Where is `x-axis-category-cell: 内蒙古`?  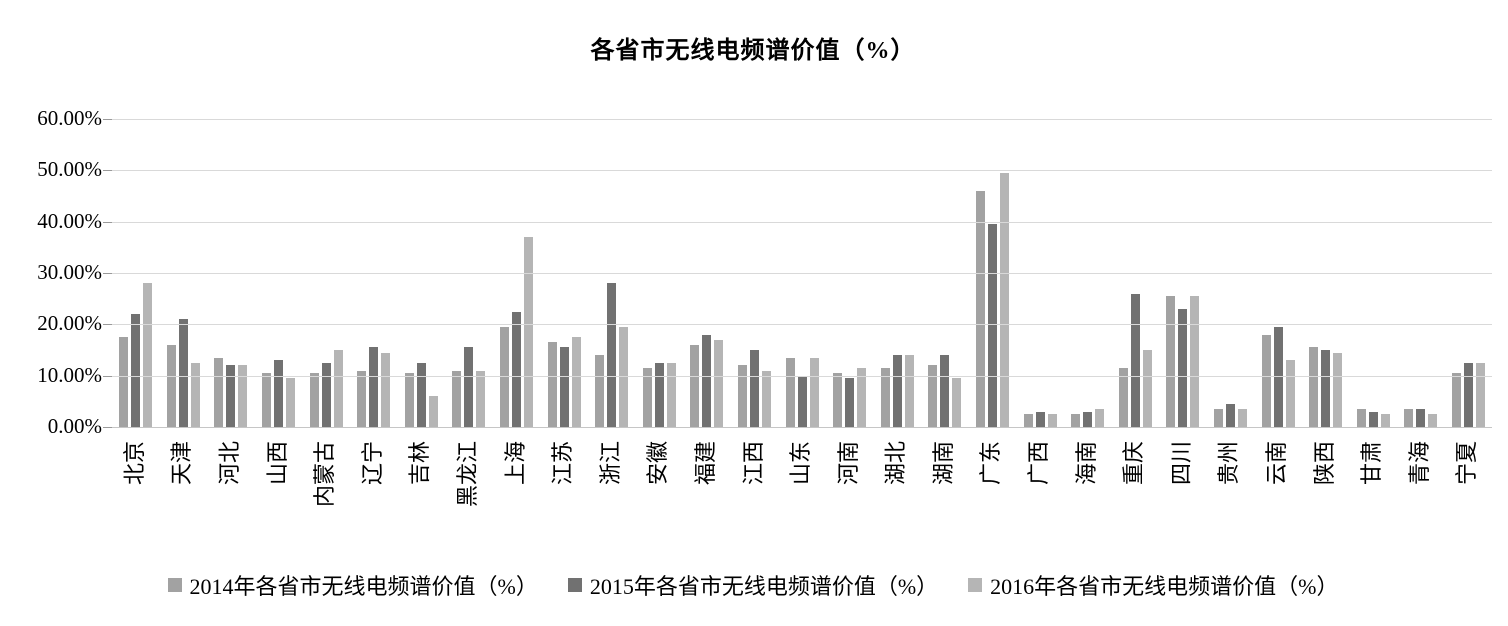
x-axis-category-cell: 内蒙古 is located at coordinates (326, 488).